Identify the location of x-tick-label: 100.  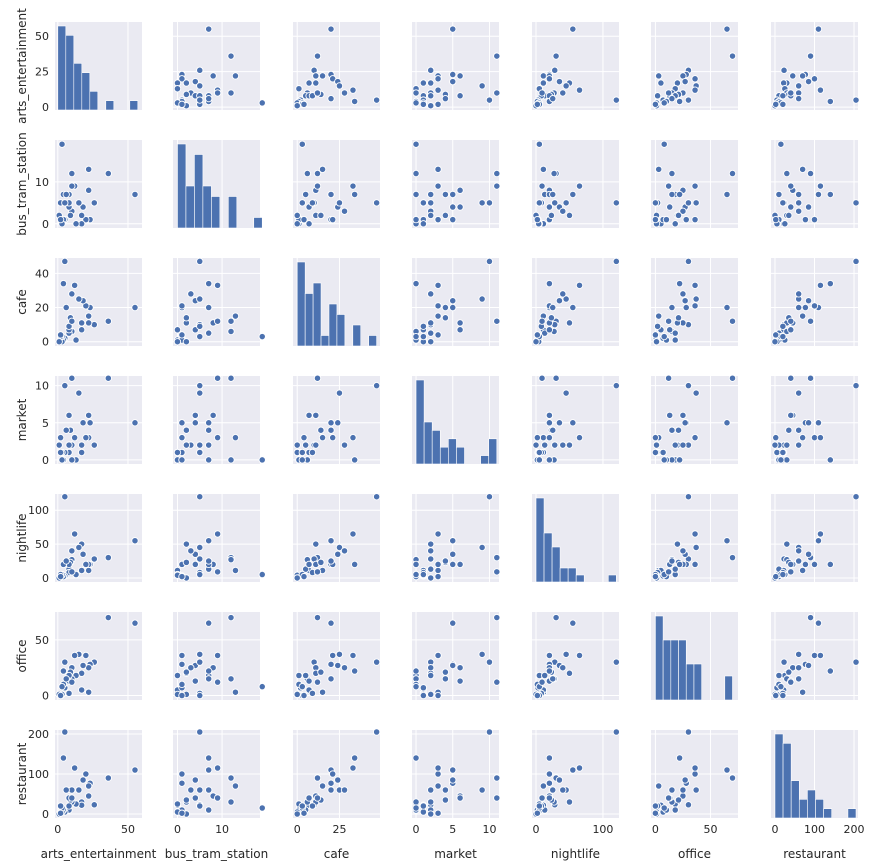
(814, 829).